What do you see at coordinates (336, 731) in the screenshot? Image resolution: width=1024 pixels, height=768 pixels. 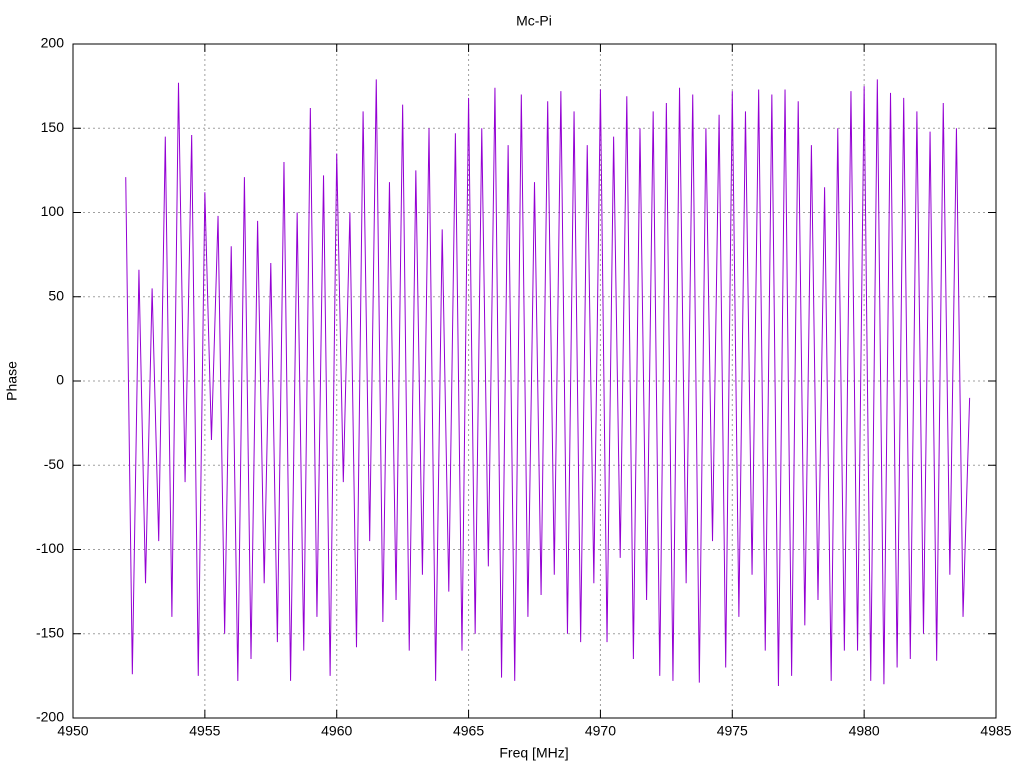 I see `x-tick-label: 4960` at bounding box center [336, 731].